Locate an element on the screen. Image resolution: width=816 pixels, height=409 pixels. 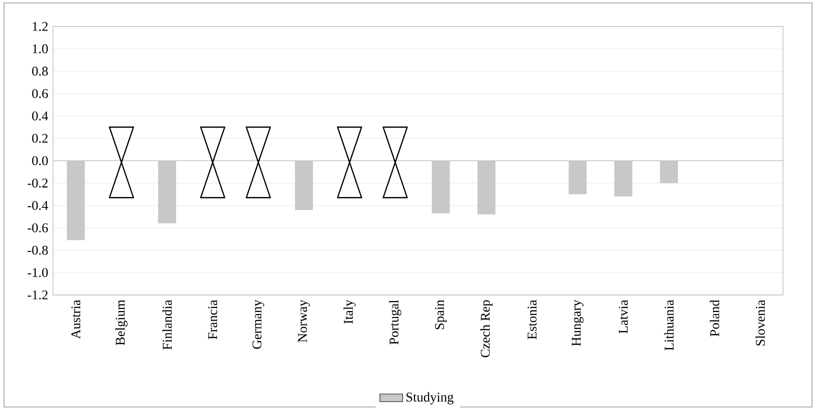
x-tick-label: Portugal is located at coordinates (395, 322).